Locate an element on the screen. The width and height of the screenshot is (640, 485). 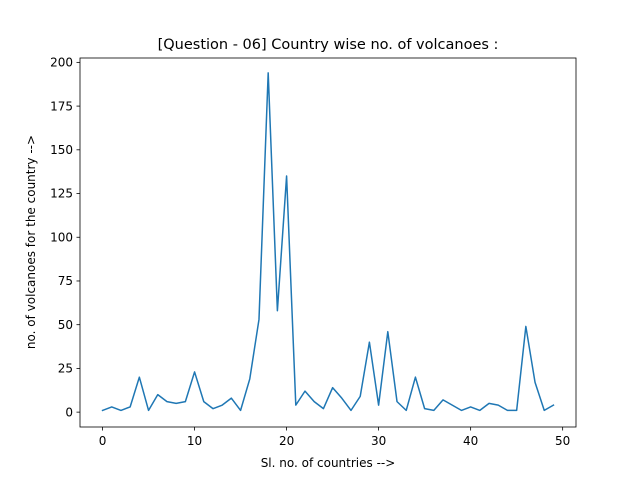
y-tick-label: 150 is located at coordinates (61, 150).